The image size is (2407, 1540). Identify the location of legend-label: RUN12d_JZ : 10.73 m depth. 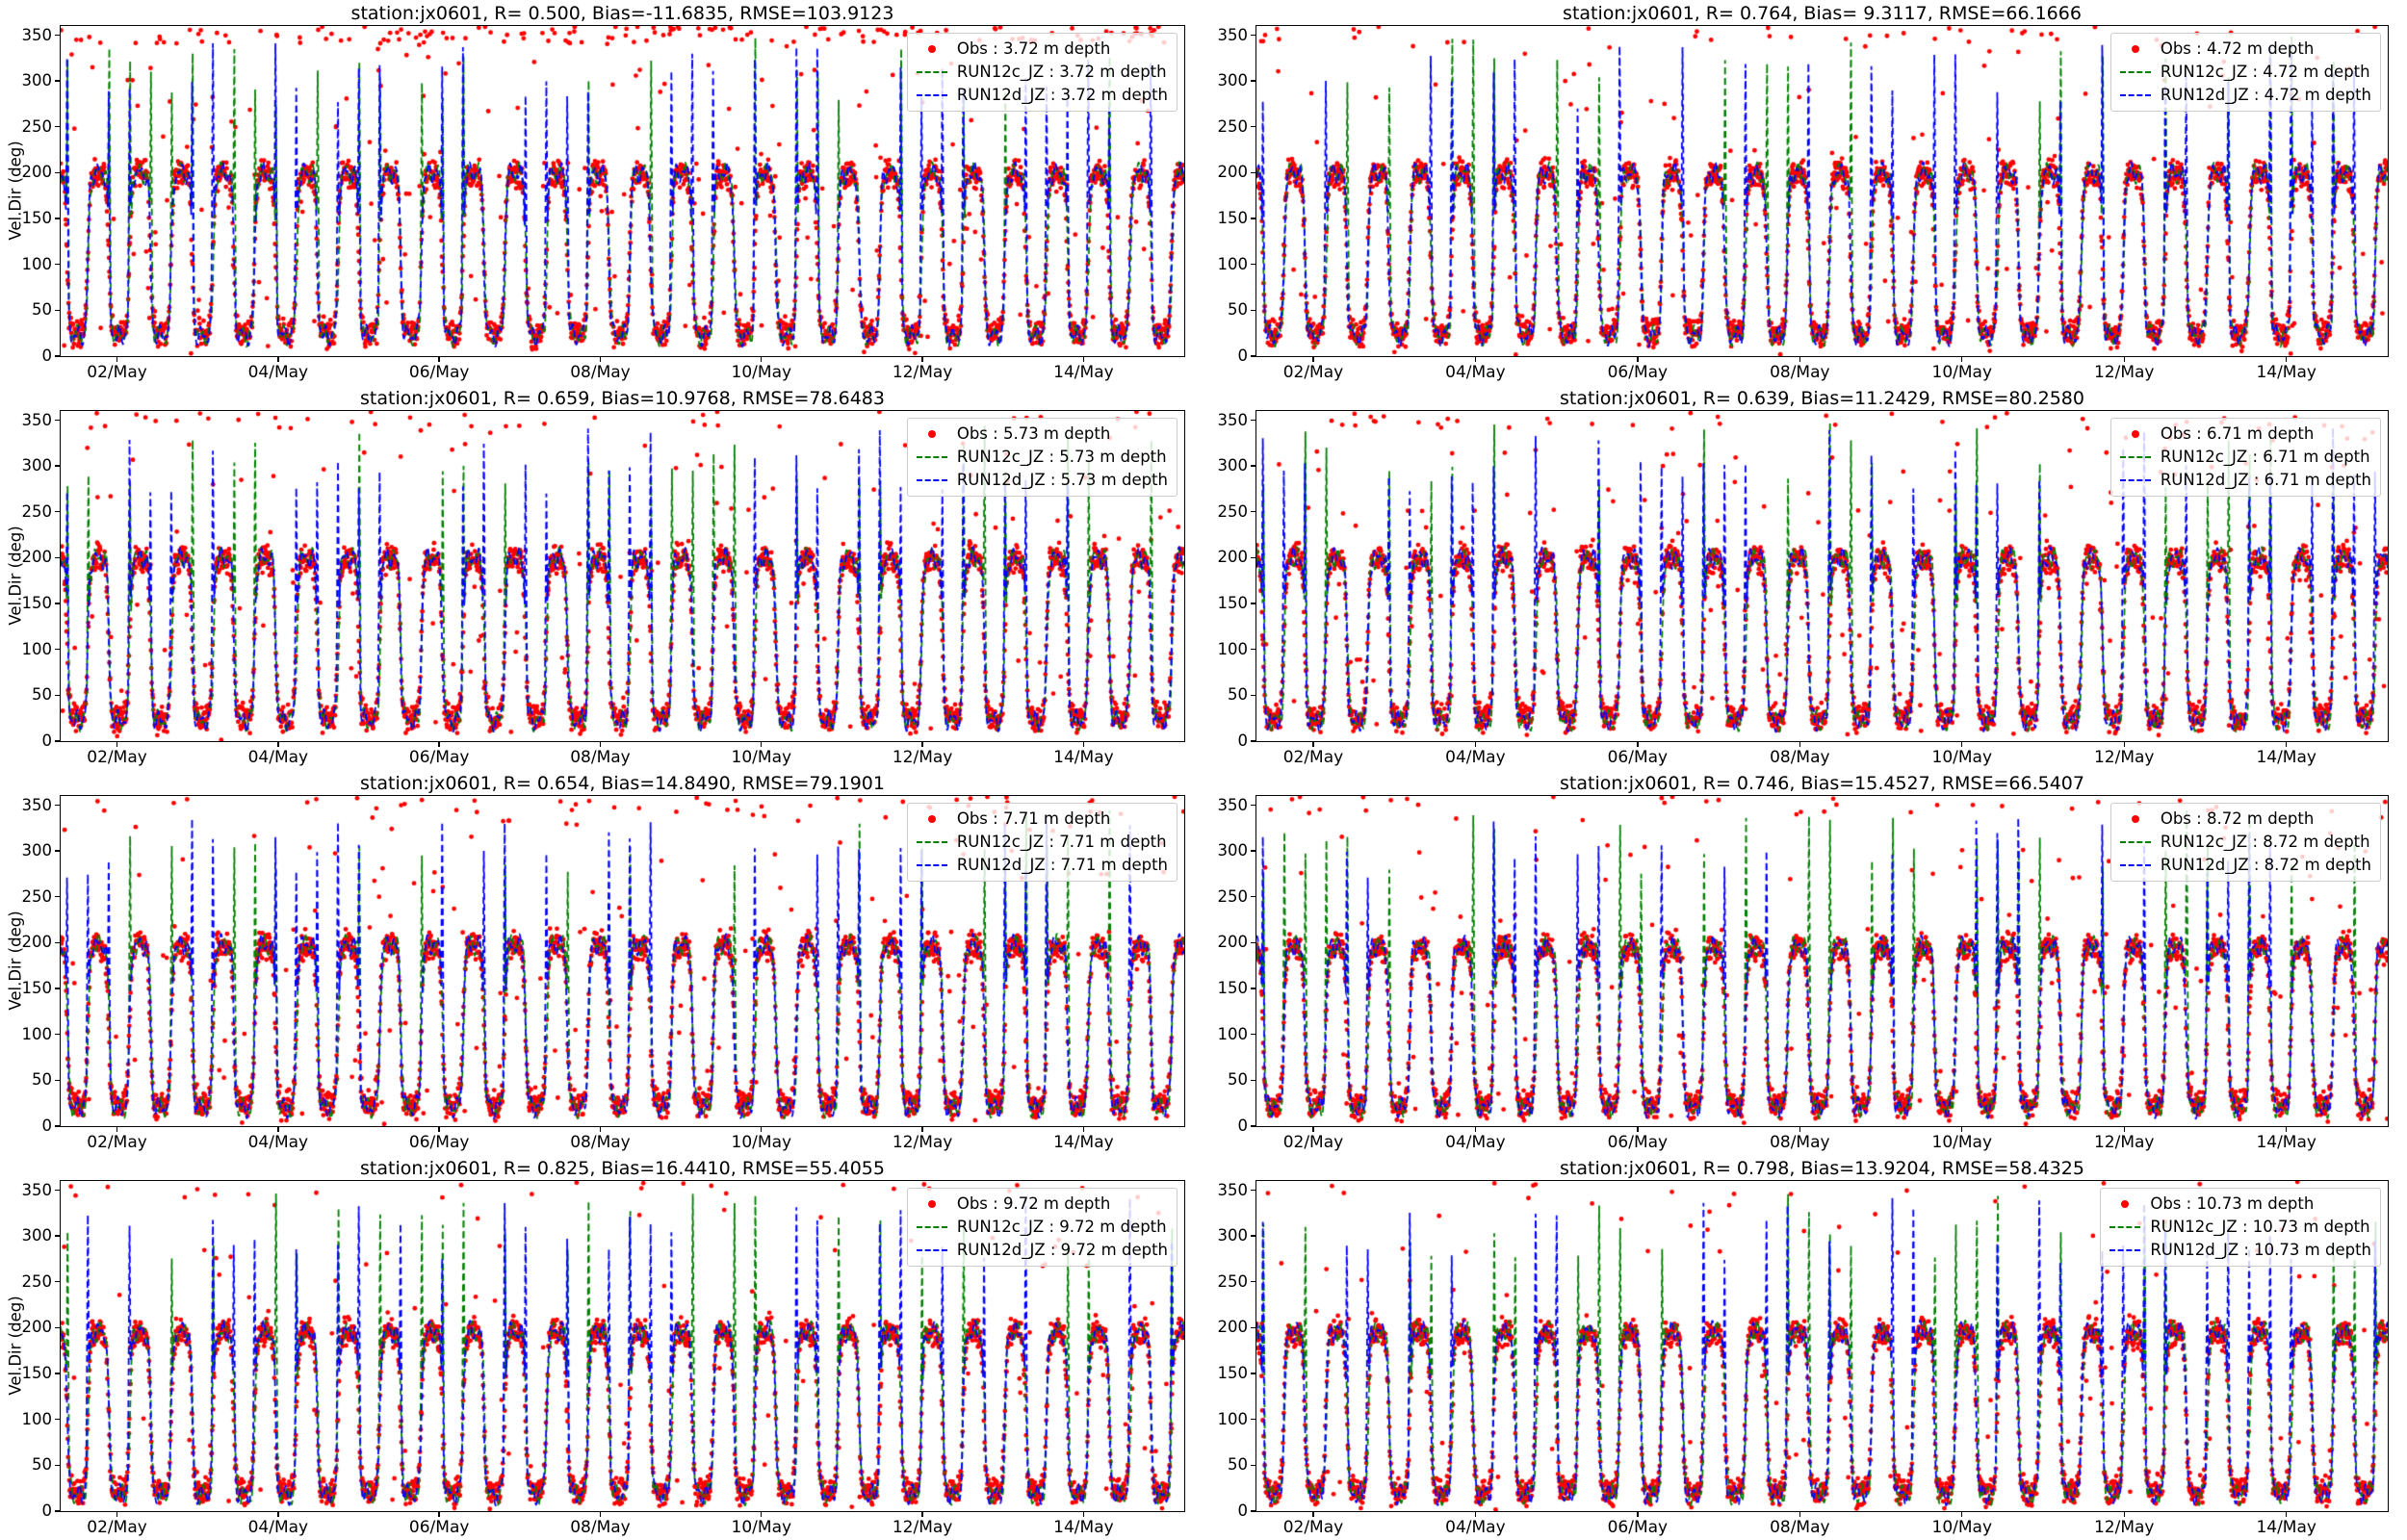
(2260, 1250).